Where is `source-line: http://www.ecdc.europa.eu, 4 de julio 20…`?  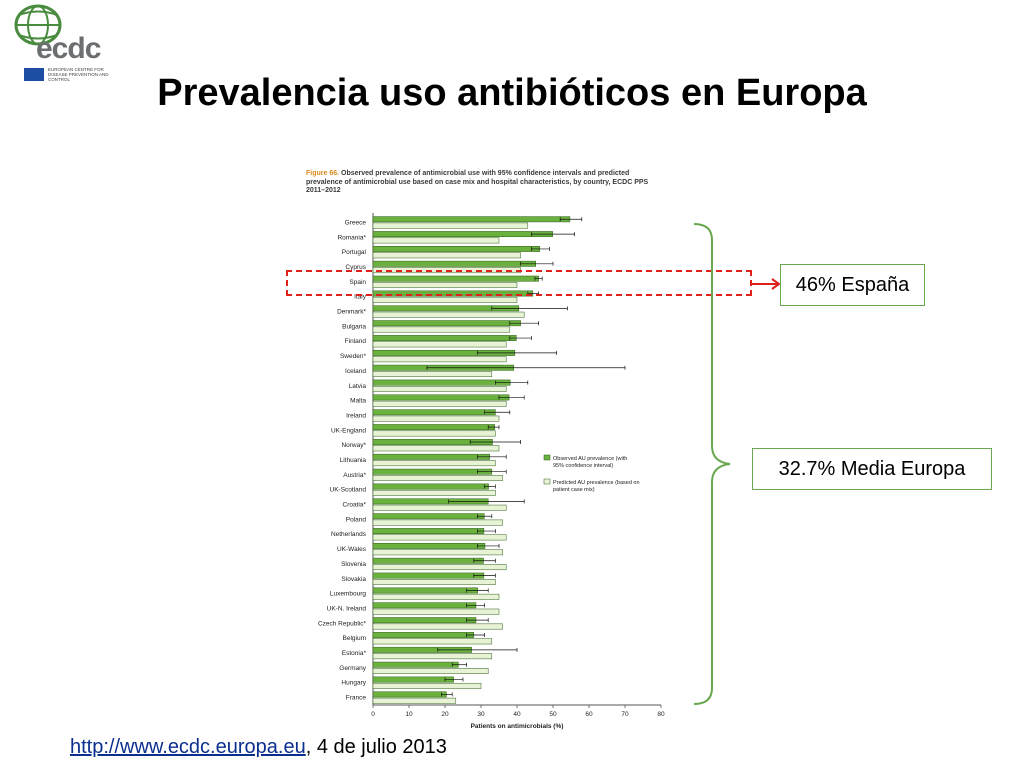 source-line: http://www.ecdc.europa.eu, 4 de julio 20… is located at coordinates (258, 747).